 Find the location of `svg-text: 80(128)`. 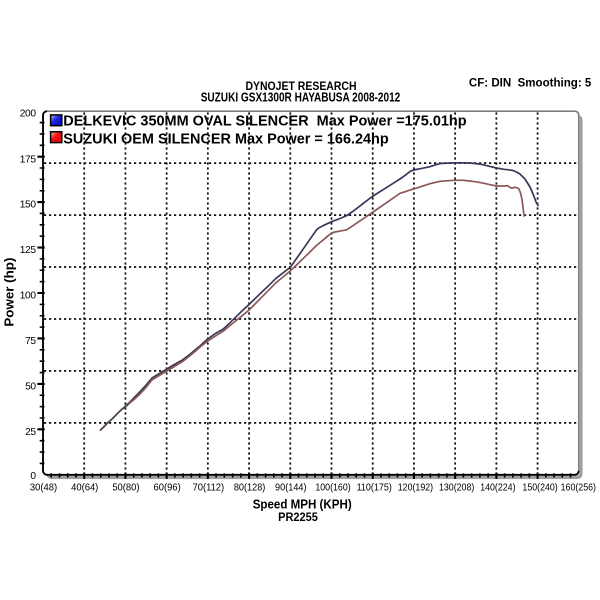

svg-text: 80(128) is located at coordinates (250, 487).